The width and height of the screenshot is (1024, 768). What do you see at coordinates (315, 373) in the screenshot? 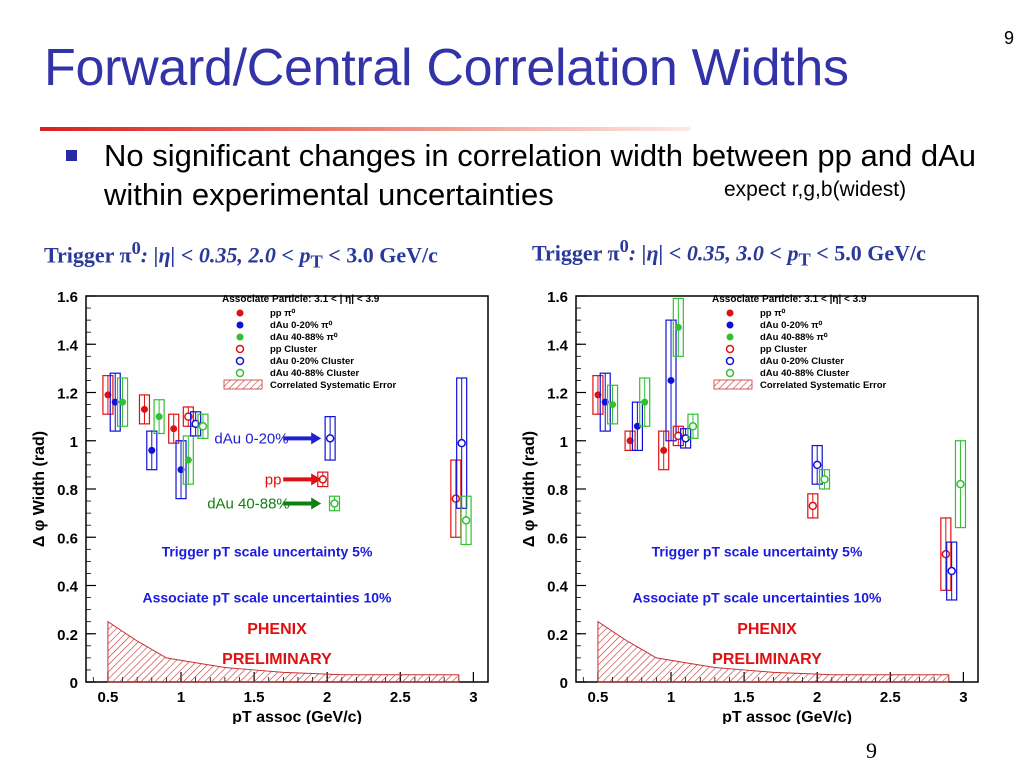
I see `legend-entry: dAu 40-88% Cluster` at bounding box center [315, 373].